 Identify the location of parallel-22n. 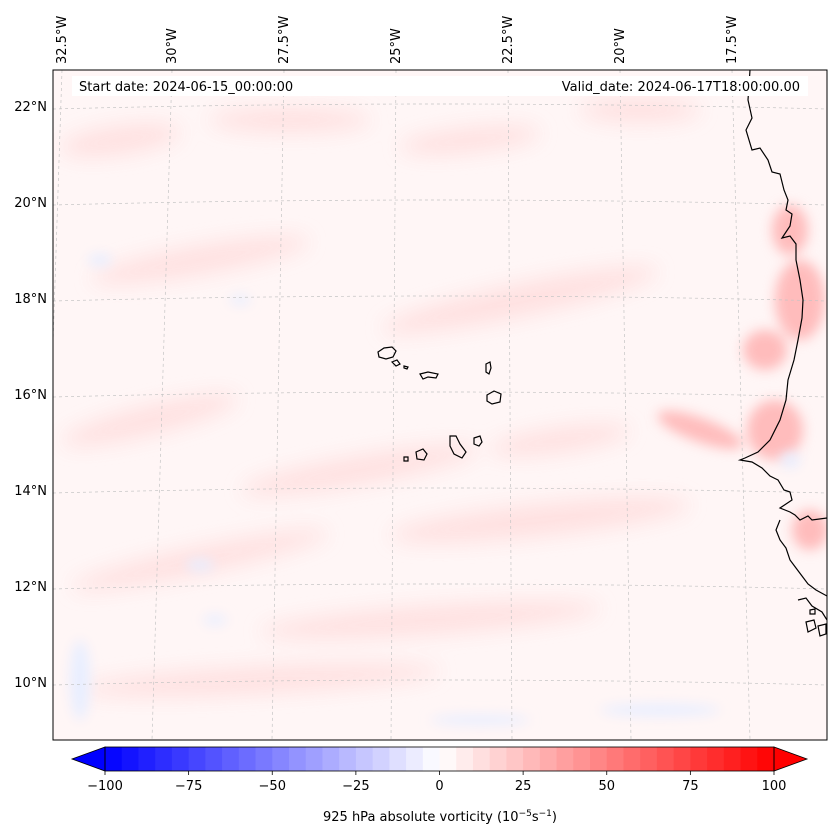
(440, 106).